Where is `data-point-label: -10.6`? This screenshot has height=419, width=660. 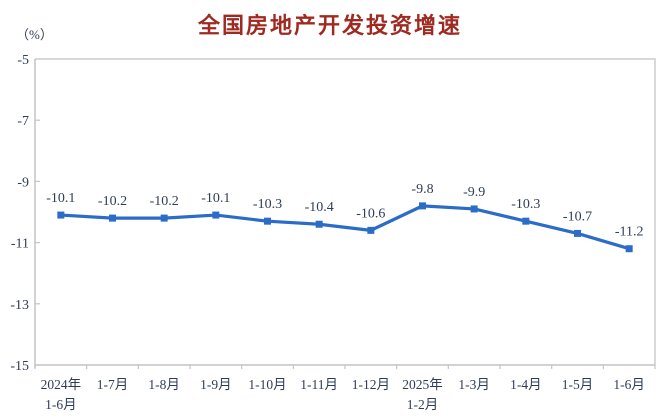 data-point-label: -10.6 is located at coordinates (370, 213).